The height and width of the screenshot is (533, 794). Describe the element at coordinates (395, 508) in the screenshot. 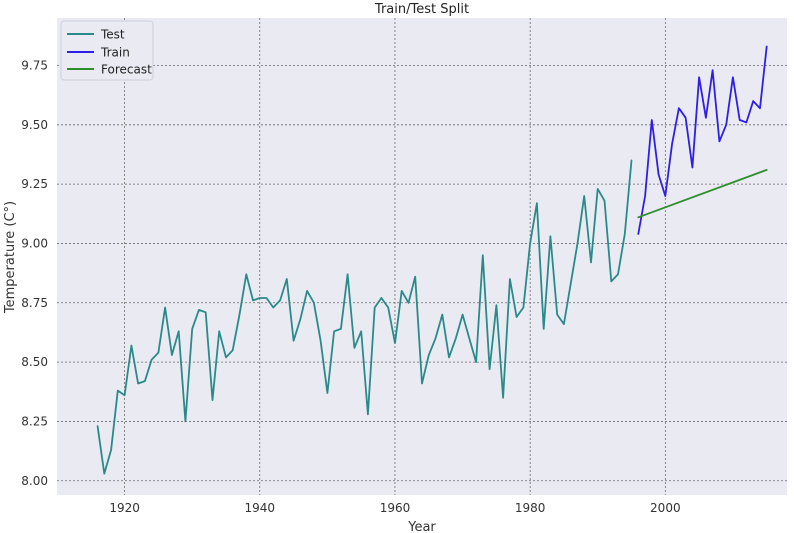

I see `x-tick-label: 1960` at that location.